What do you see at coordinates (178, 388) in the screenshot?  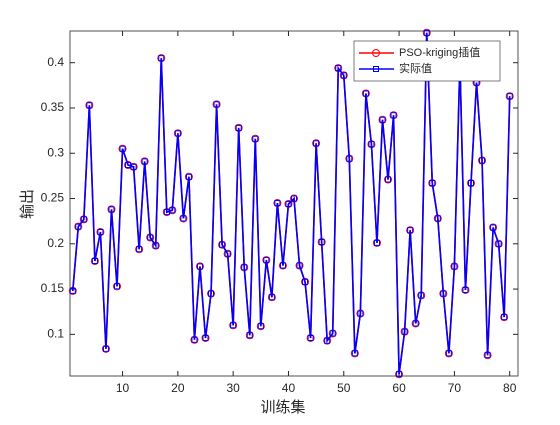 I see `x-tick-label: 20` at bounding box center [178, 388].